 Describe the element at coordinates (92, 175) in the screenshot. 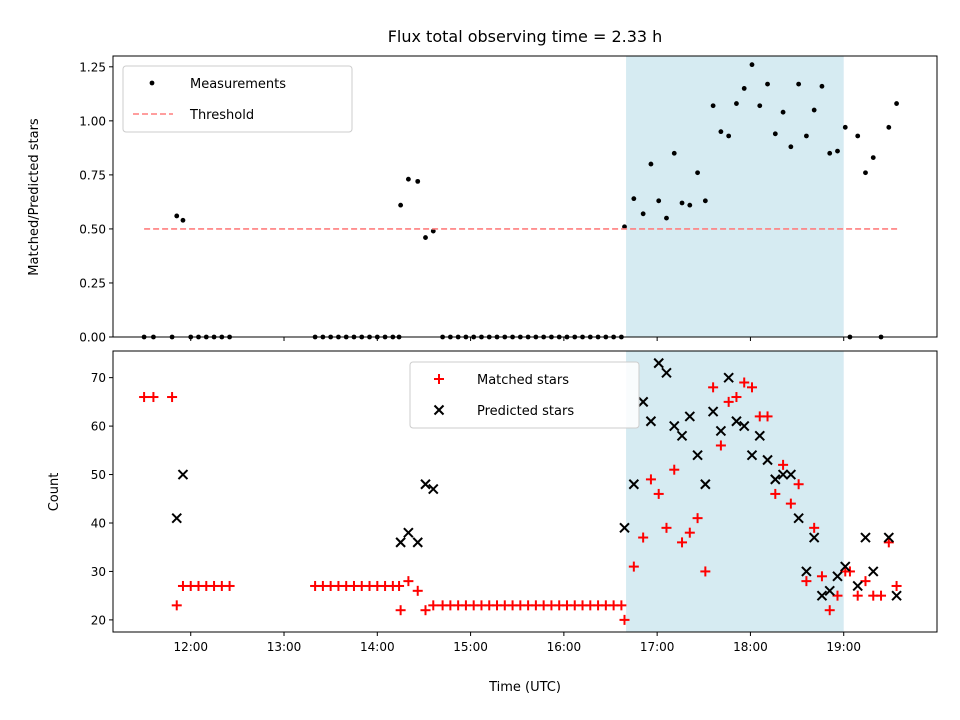

I see `y-tick-label: 0.75` at that location.